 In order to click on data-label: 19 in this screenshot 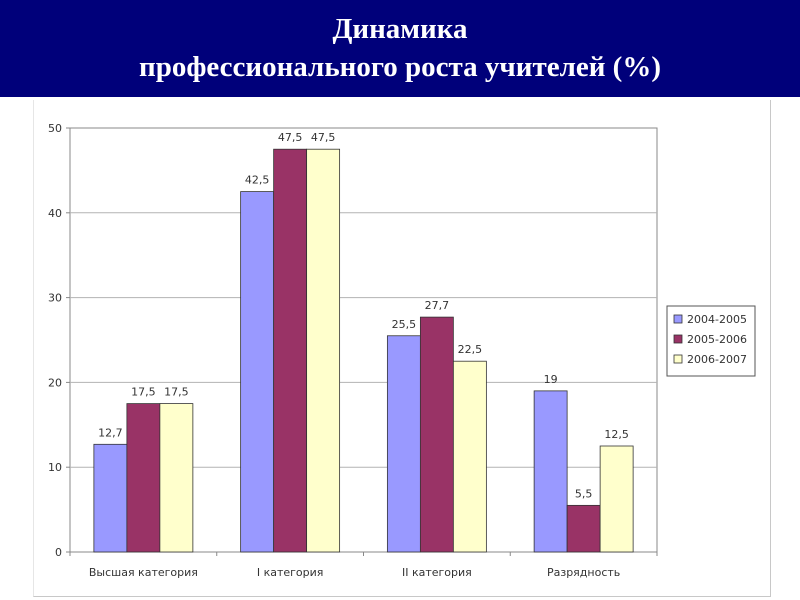, I will do `click(551, 379)`.